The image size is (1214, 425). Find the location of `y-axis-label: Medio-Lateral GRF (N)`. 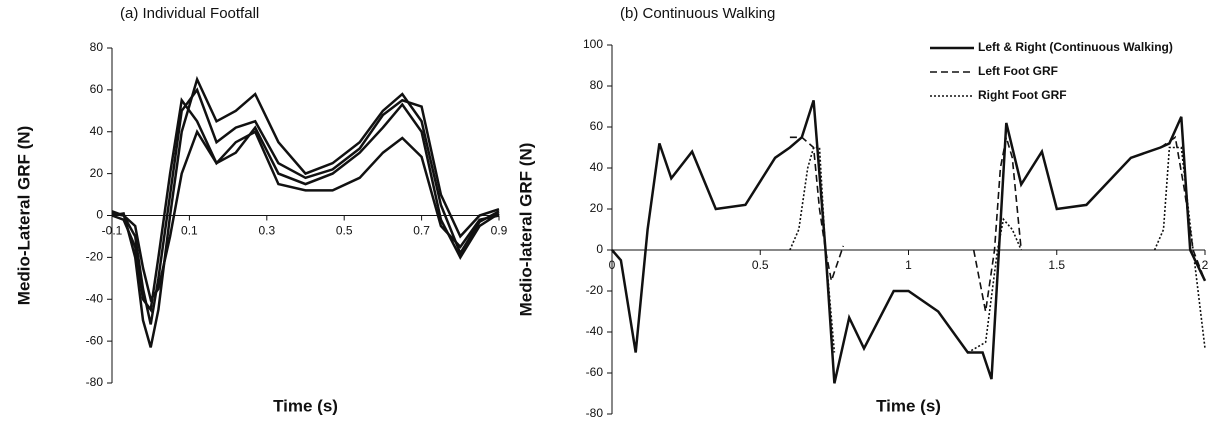

y-axis-label: Medio-Lateral GRF (N) is located at coordinates (23, 215).